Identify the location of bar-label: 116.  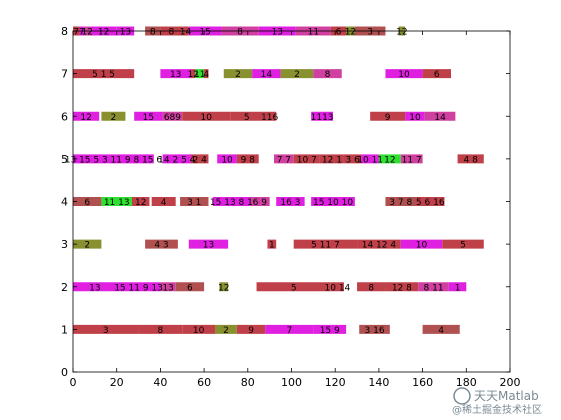
(269, 118).